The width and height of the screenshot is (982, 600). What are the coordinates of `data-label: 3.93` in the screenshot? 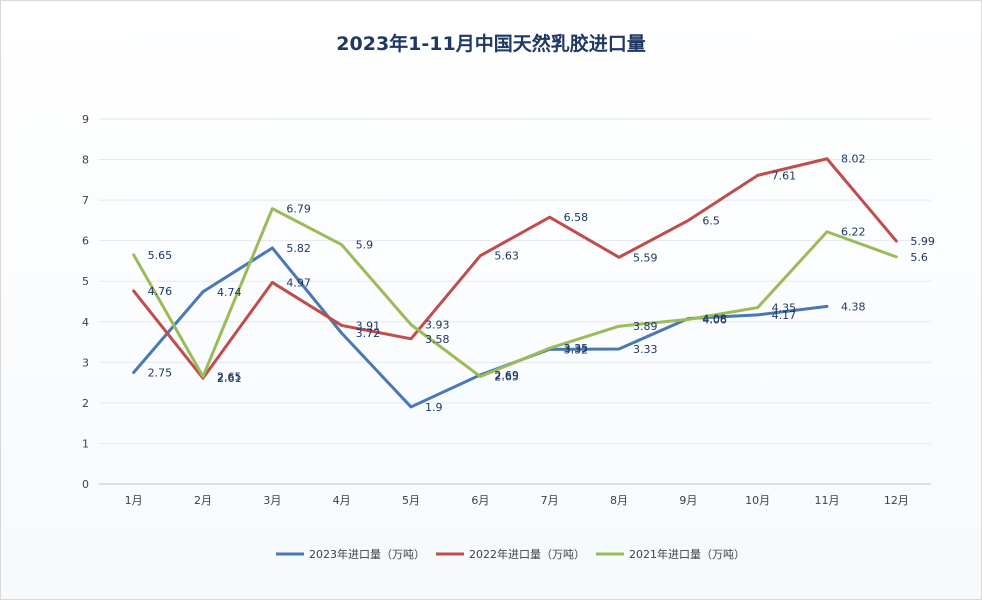 It's located at (437, 325).